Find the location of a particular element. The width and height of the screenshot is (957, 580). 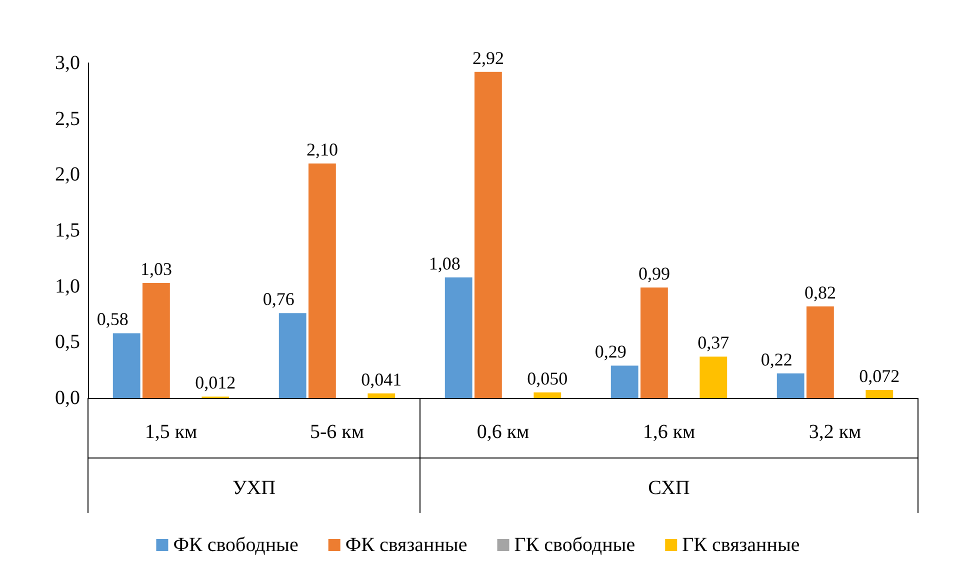

y-tick-label: 0,0 is located at coordinates (67, 398).